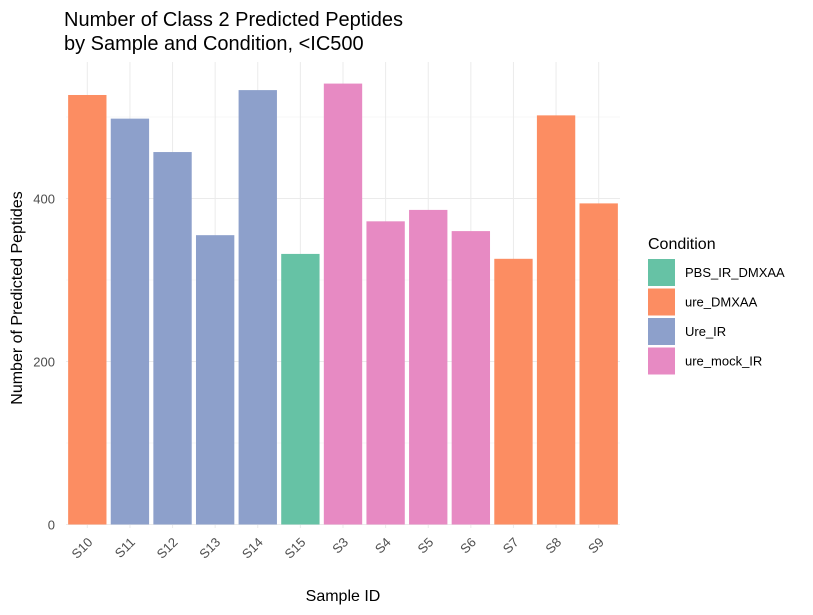 This screenshot has height=615, width=813. What do you see at coordinates (428, 367) in the screenshot?
I see `bar-s5` at bounding box center [428, 367].